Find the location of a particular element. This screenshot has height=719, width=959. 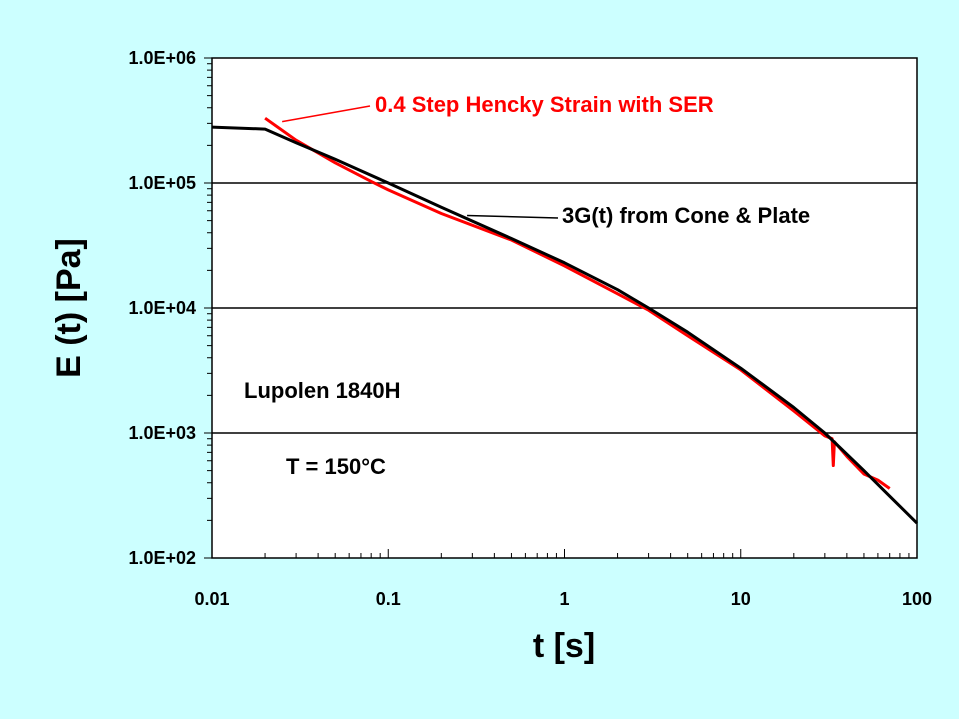

annotation-temperature-label: T = 150°C is located at coordinates (336, 466).